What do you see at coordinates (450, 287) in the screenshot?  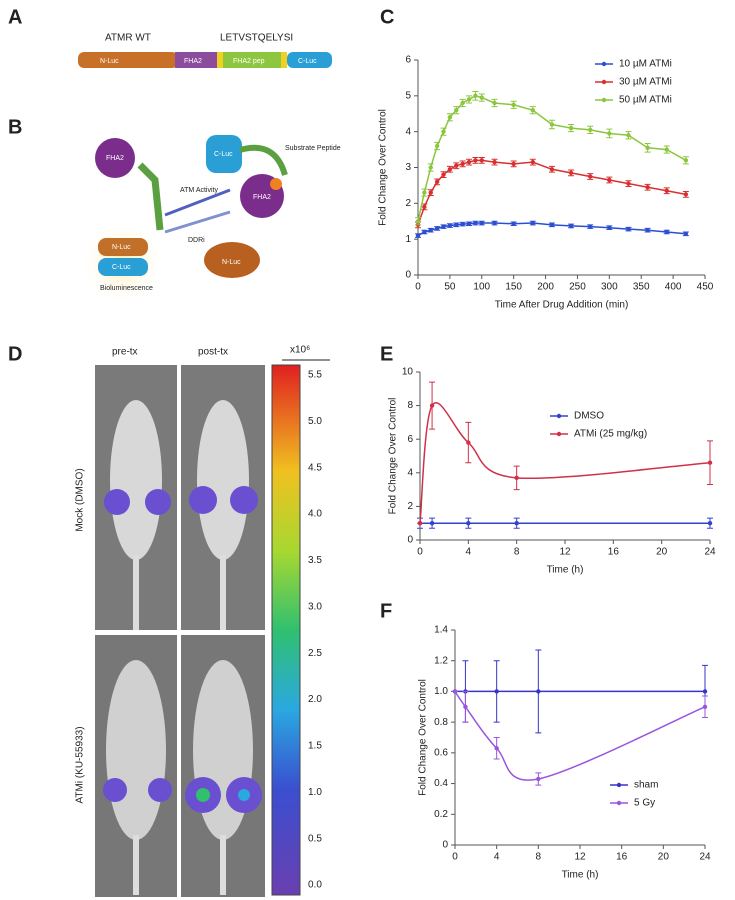 I see `x-tick-label: 50` at bounding box center [450, 287].